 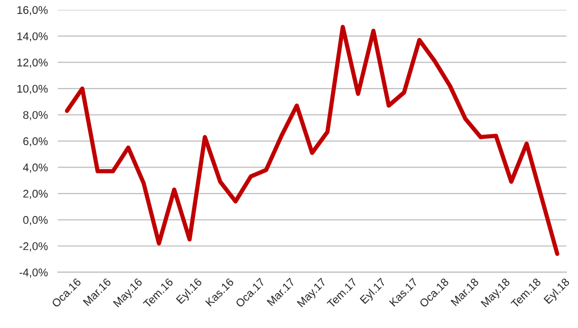 What do you see at coordinates (32, 89) in the screenshot?
I see `y-tick-label: 10,0%` at bounding box center [32, 89].